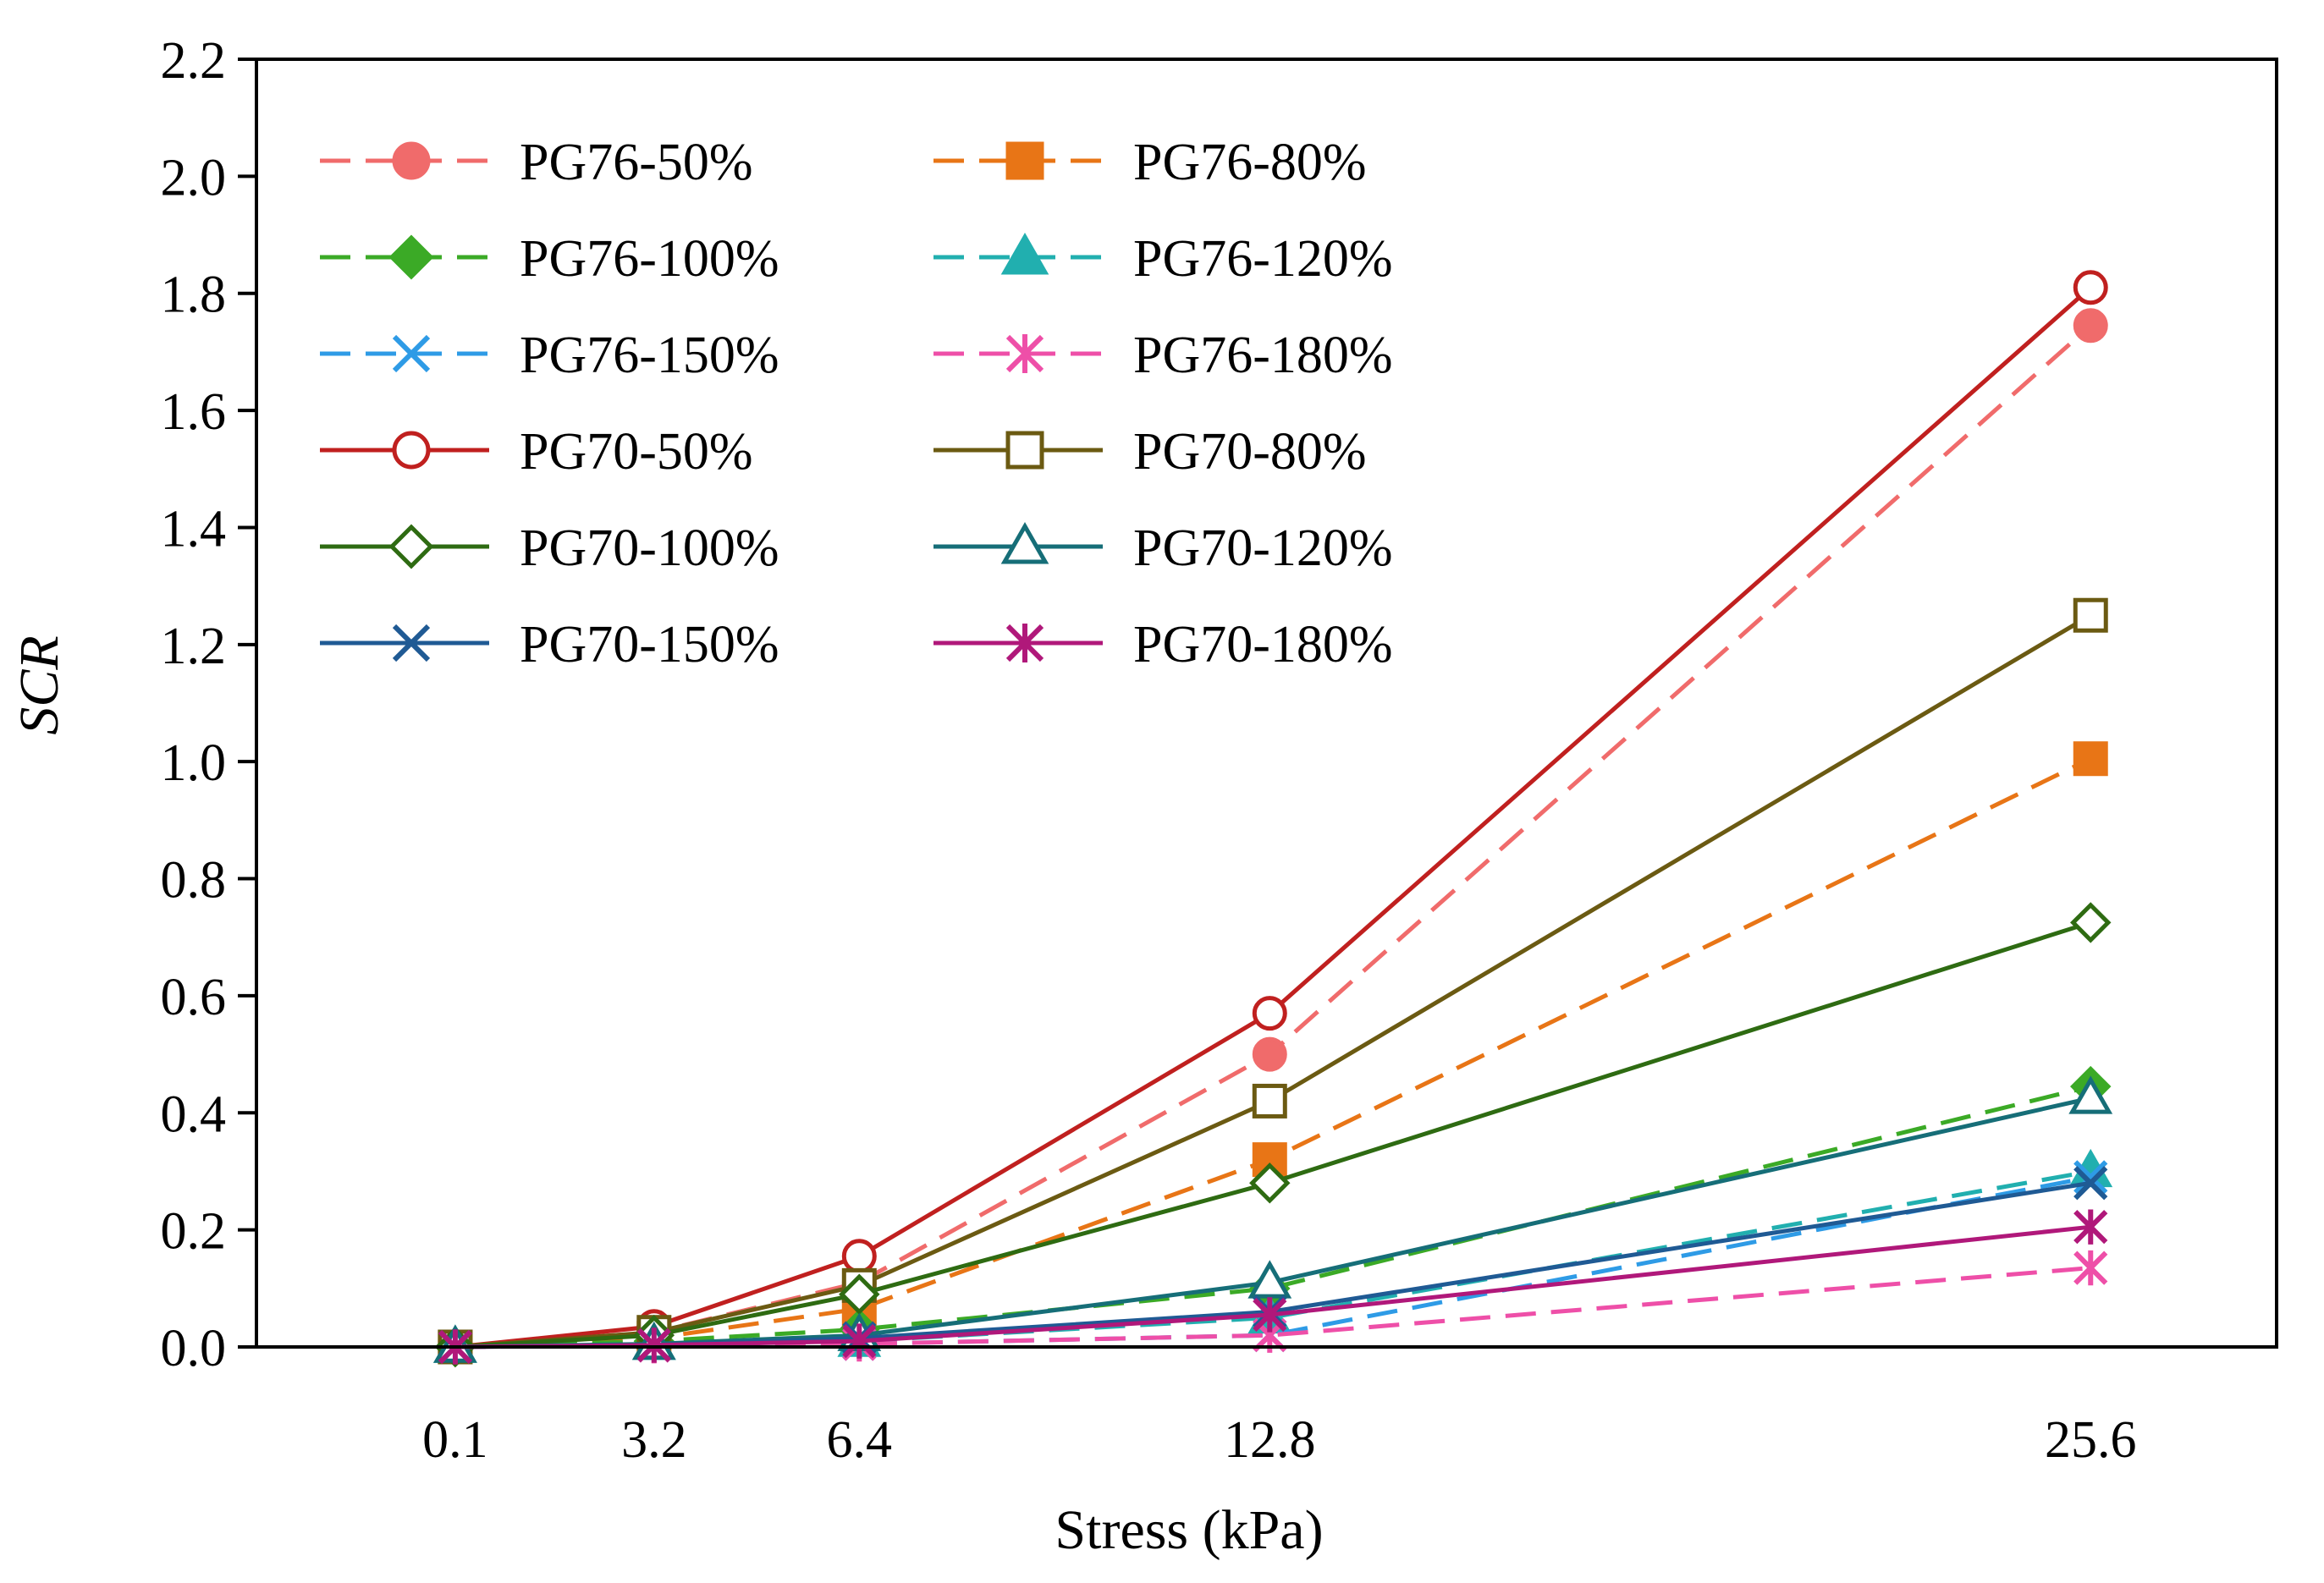 Image resolution: width=2324 pixels, height=1583 pixels. Describe the element at coordinates (194, 646) in the screenshot. I see `y-tick-label: 1.2` at that location.